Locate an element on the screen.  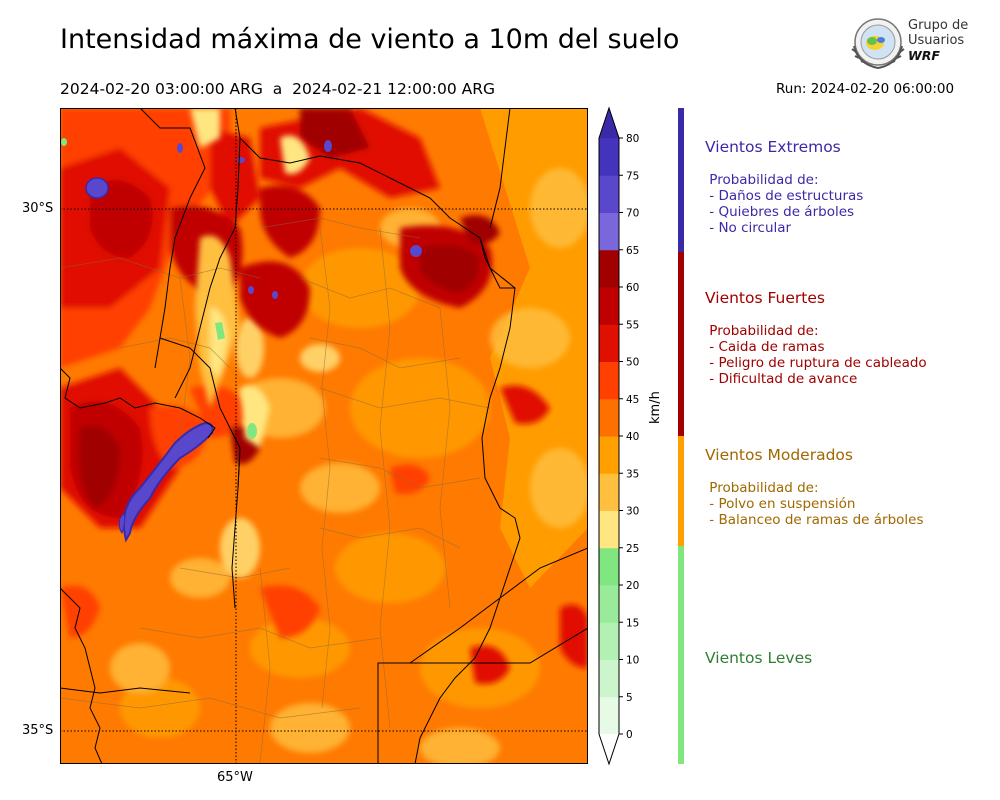
colorbar-tick-label: 20 is located at coordinates (632, 586).